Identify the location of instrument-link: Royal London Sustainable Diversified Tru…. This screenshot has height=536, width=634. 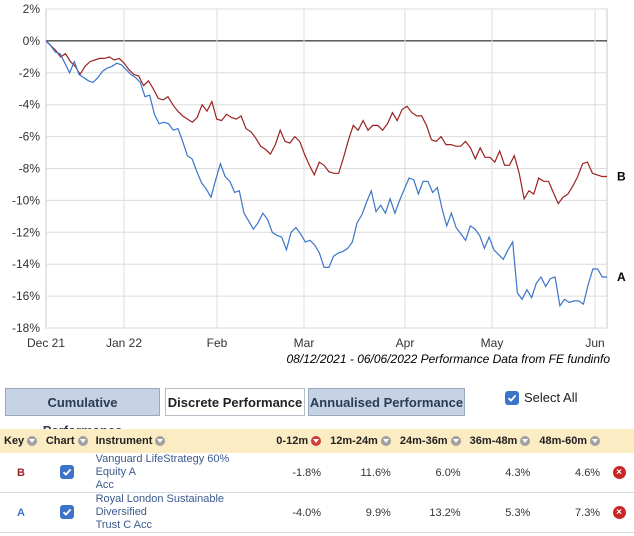
(175, 512).